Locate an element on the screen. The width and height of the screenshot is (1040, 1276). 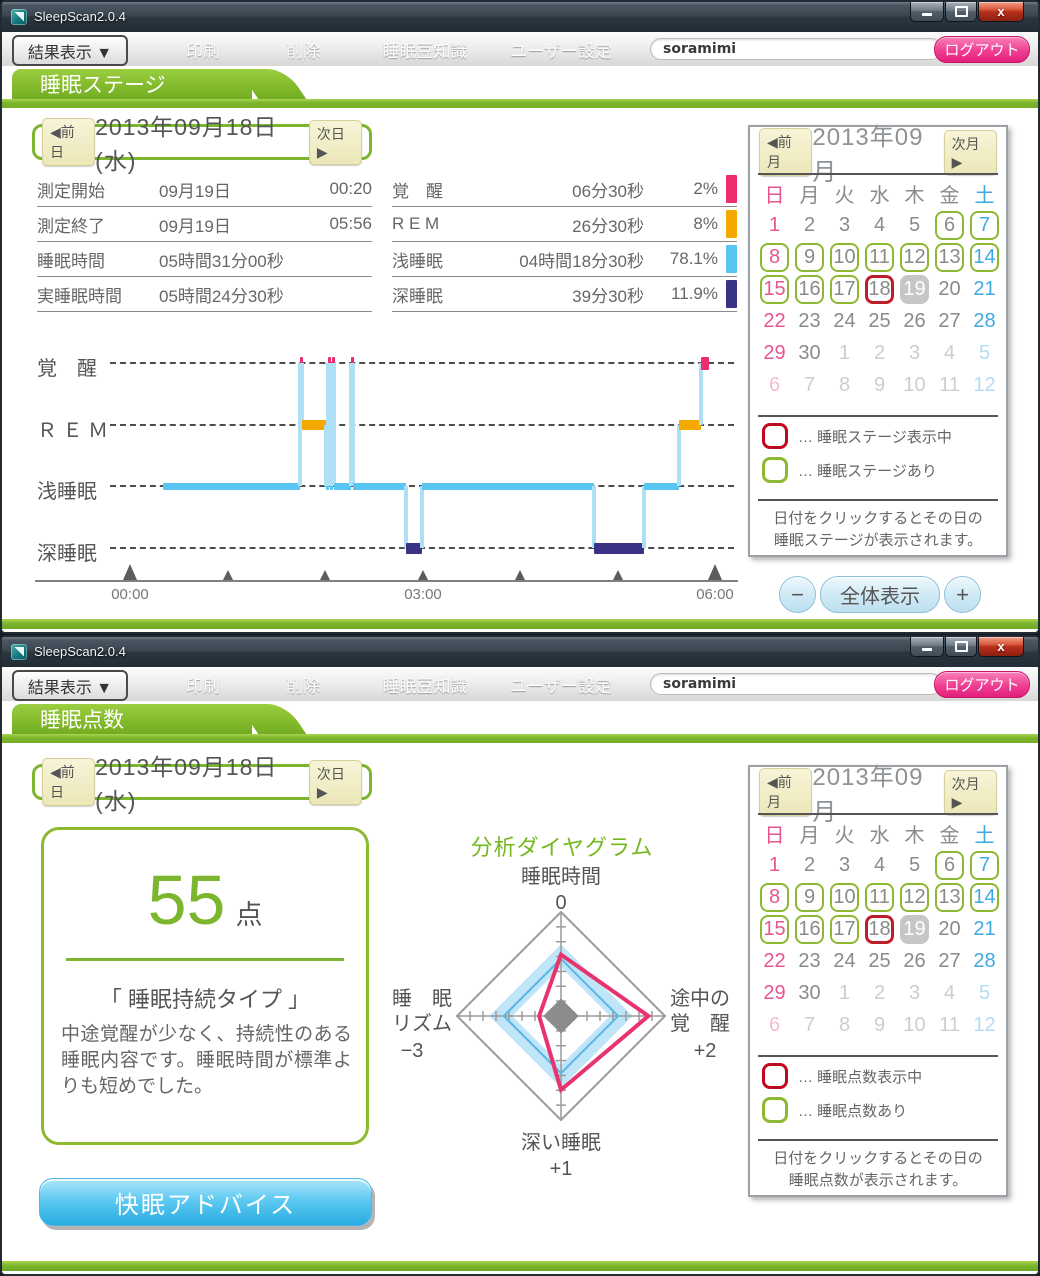
tab-sleep-stage: 睡眠ステージ is located at coordinates (132, 84).